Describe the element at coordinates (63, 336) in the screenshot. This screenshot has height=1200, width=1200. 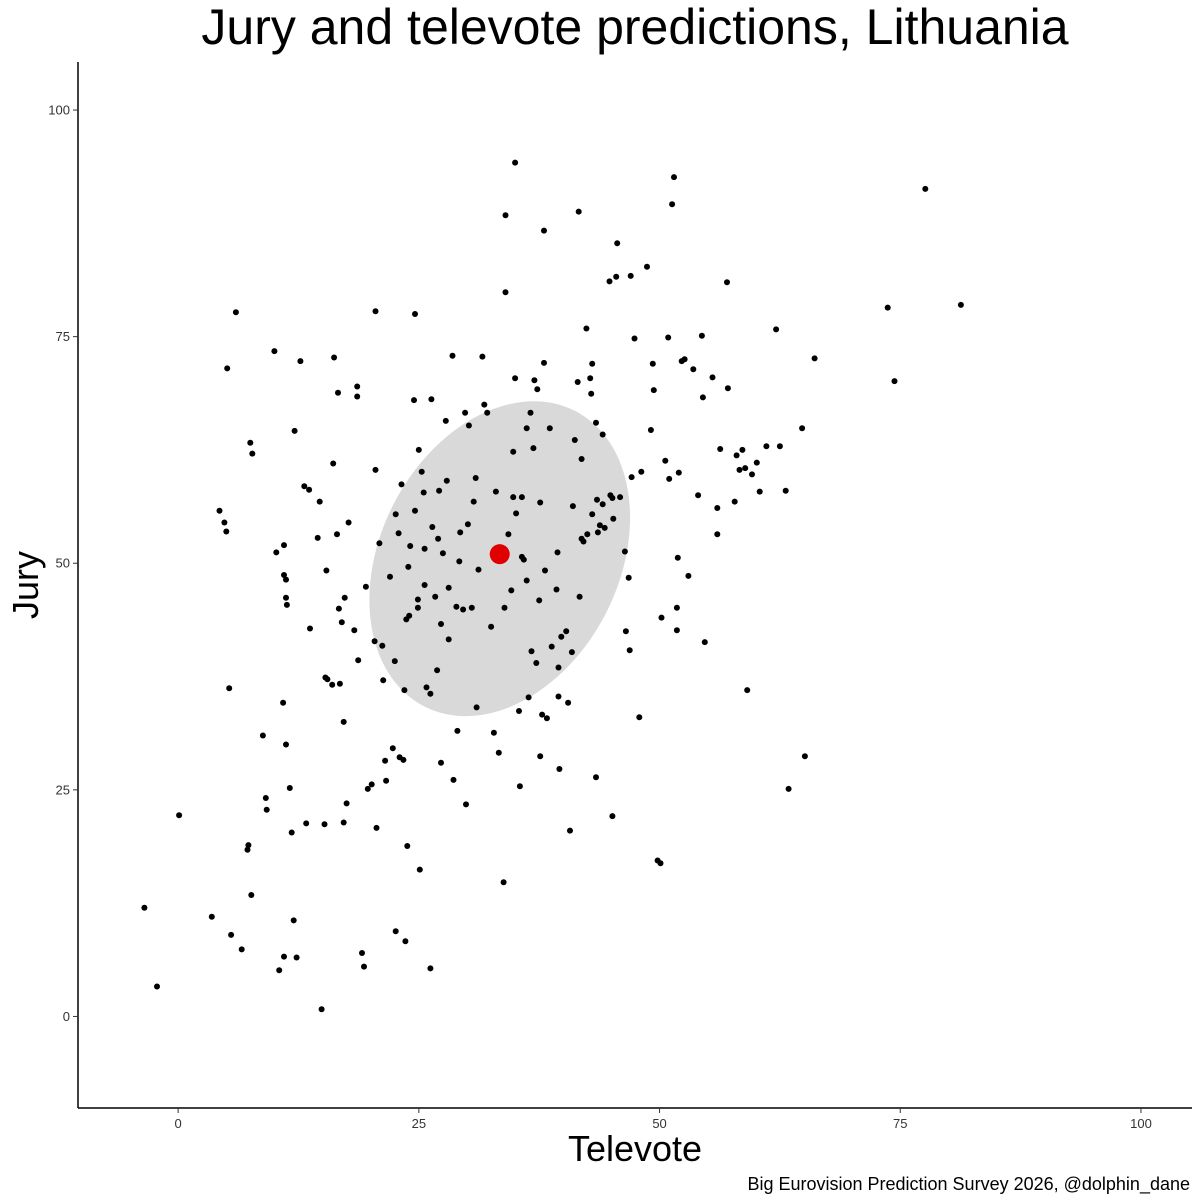
I see `y-tick-label: 75` at that location.